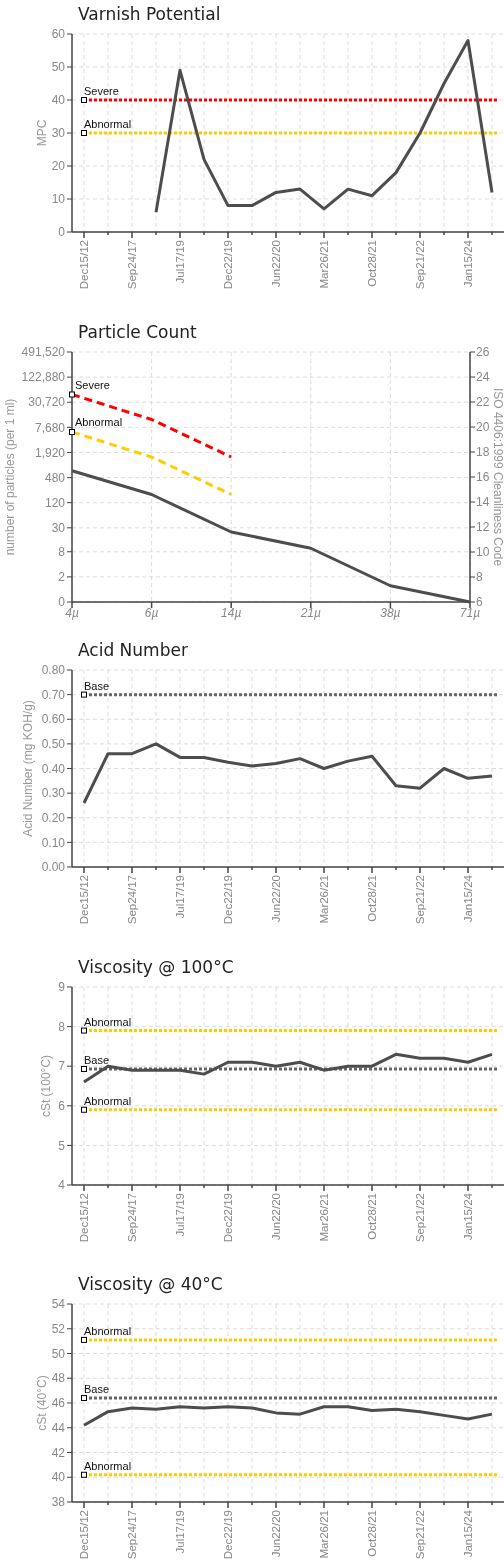 The height and width of the screenshot is (1562, 504). What do you see at coordinates (483, 527) in the screenshot?
I see `y2-tick-label: 12` at bounding box center [483, 527].